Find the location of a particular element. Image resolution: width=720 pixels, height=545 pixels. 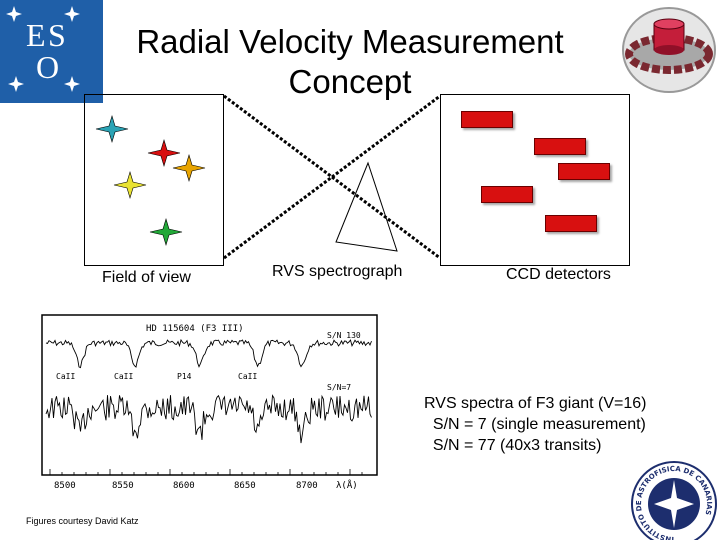

caption-line: RVS spectra of F3 giant (V=16) is located at coordinates (535, 403).